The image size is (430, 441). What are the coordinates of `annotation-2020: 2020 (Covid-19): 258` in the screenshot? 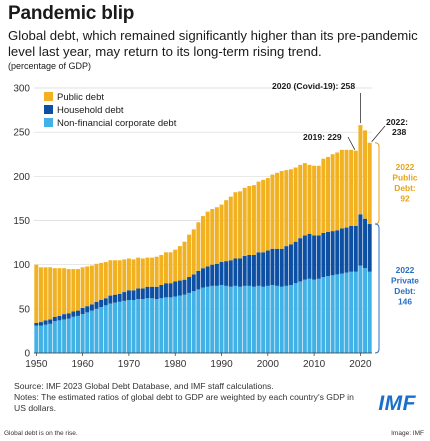 It's located at (313, 86).